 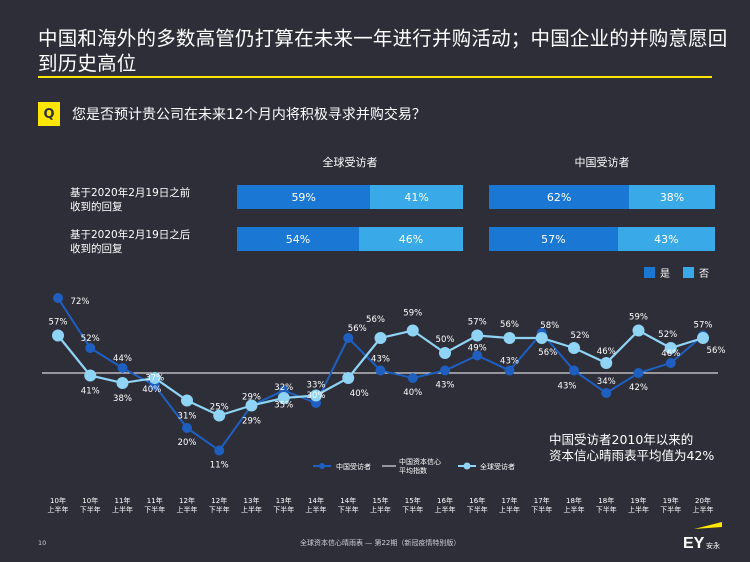 I want to click on data-label-global: 40%, so click(x=359, y=394).